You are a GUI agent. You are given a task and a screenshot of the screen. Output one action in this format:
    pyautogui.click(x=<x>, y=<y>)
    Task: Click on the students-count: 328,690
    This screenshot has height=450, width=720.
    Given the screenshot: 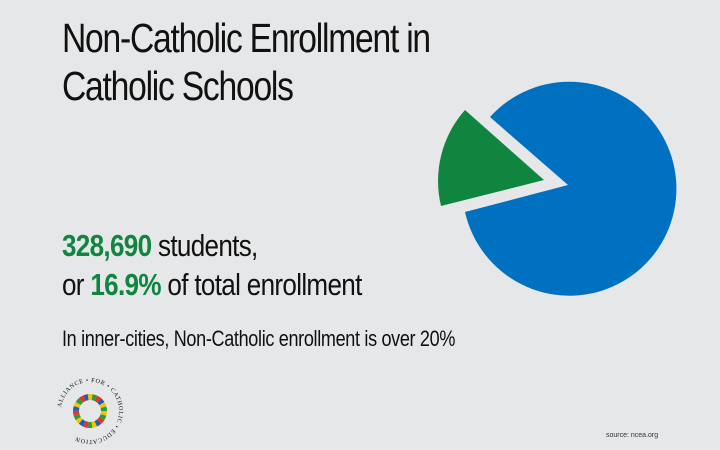 What is the action you would take?
    pyautogui.click(x=107, y=245)
    